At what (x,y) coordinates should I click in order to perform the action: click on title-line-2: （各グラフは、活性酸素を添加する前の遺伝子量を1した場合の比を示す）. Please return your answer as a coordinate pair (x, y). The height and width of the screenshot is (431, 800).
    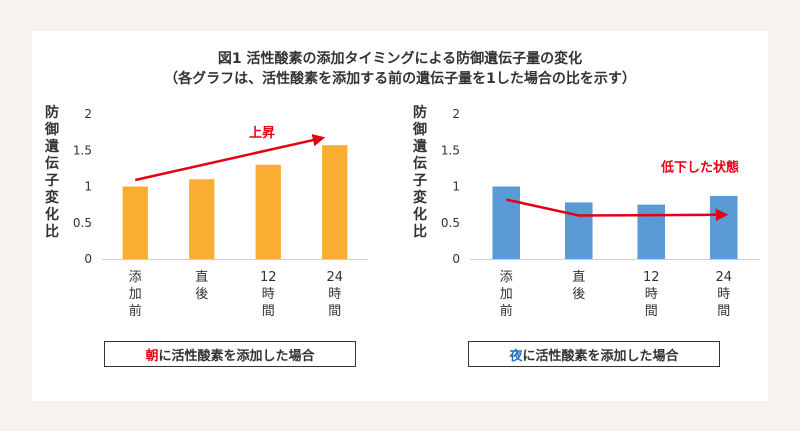
    Looking at the image, I should click on (400, 79).